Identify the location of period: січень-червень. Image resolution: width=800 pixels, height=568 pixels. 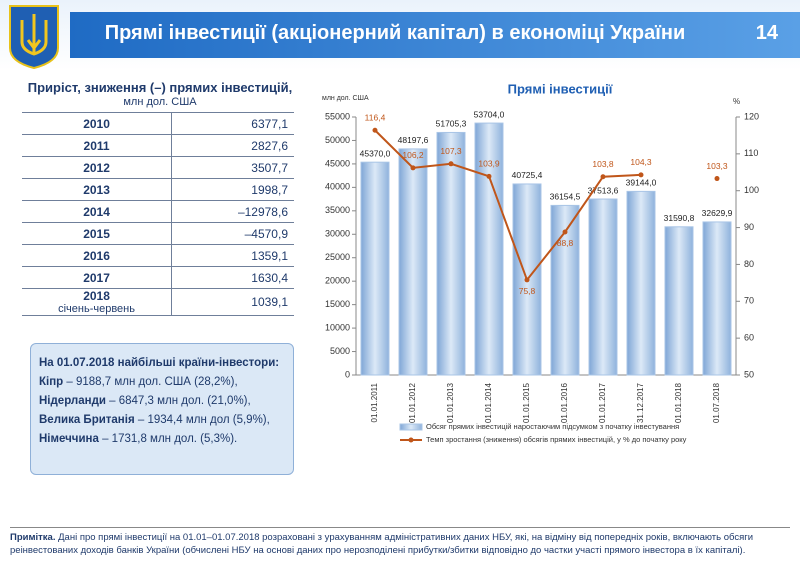
(96, 309).